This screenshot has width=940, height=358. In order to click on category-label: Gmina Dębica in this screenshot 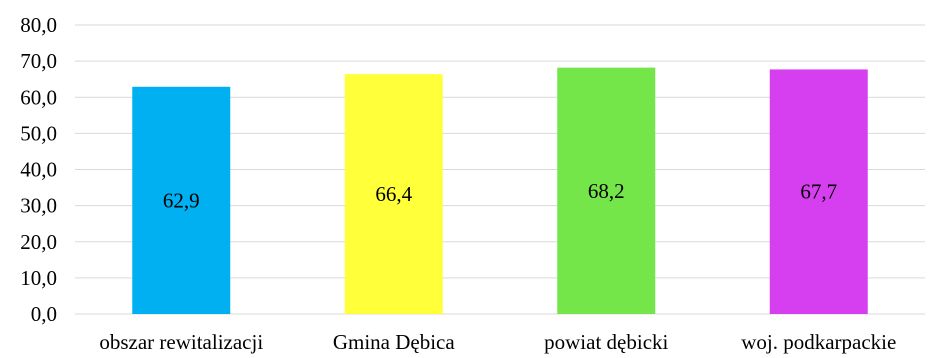, I will do `click(394, 342)`.